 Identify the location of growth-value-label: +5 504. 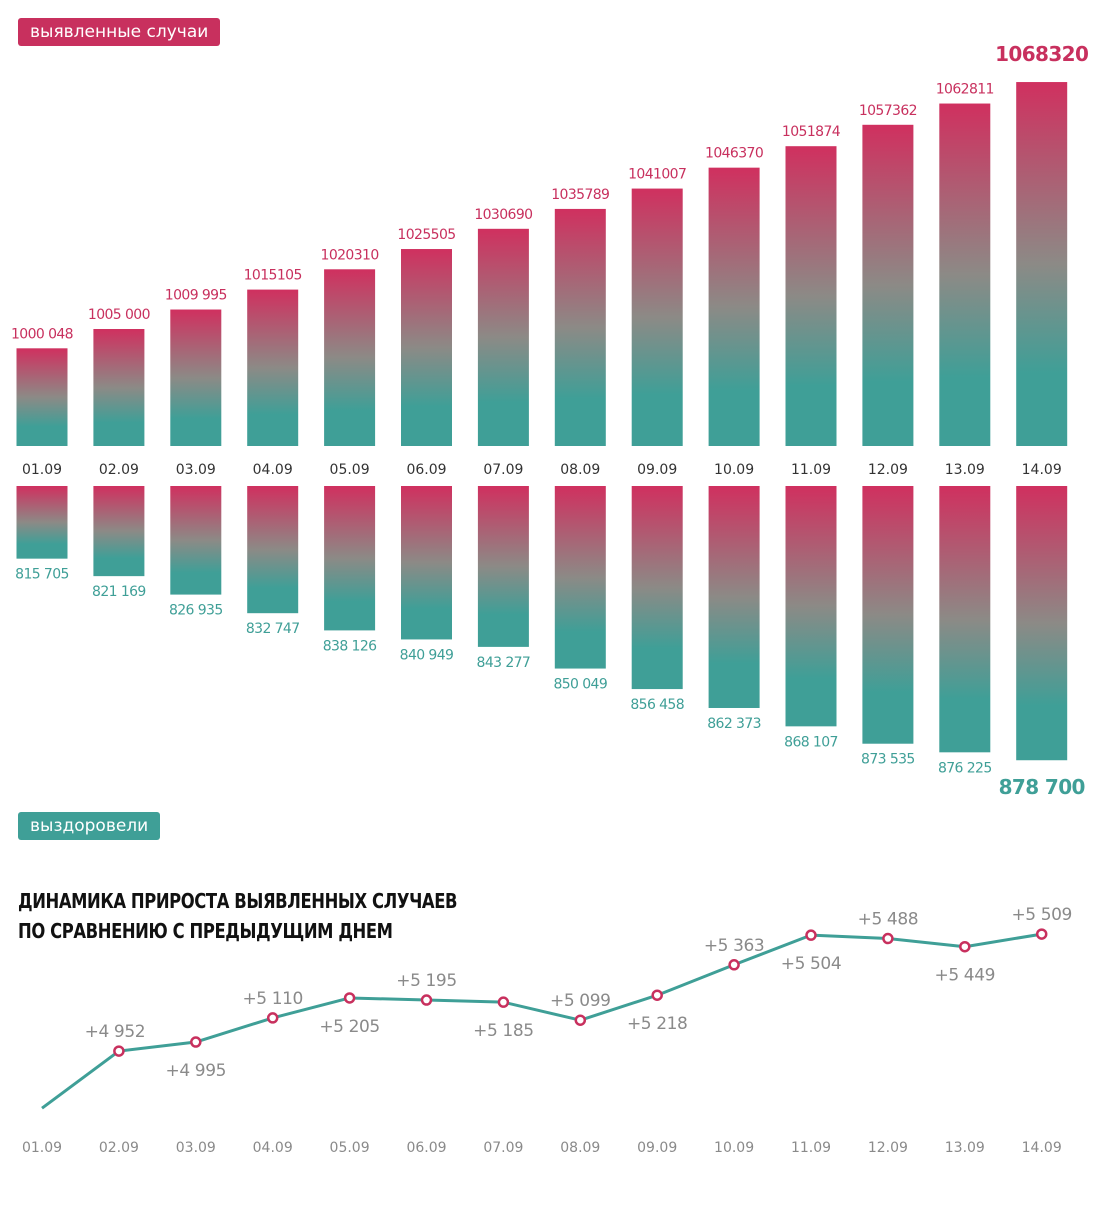
(811, 964).